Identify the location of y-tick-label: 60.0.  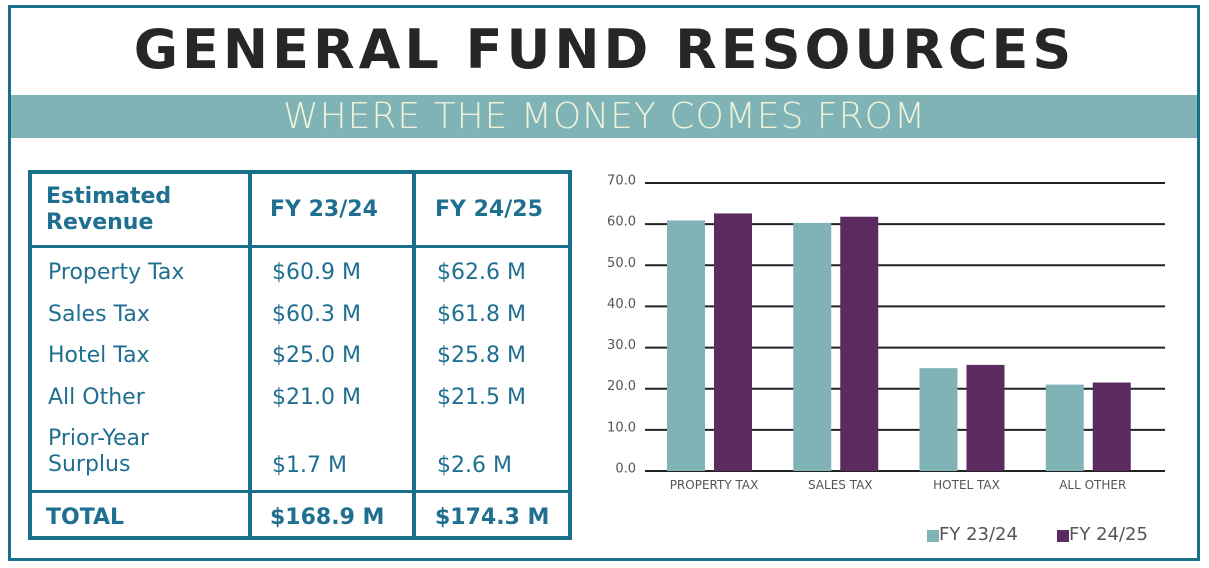
(621, 222).